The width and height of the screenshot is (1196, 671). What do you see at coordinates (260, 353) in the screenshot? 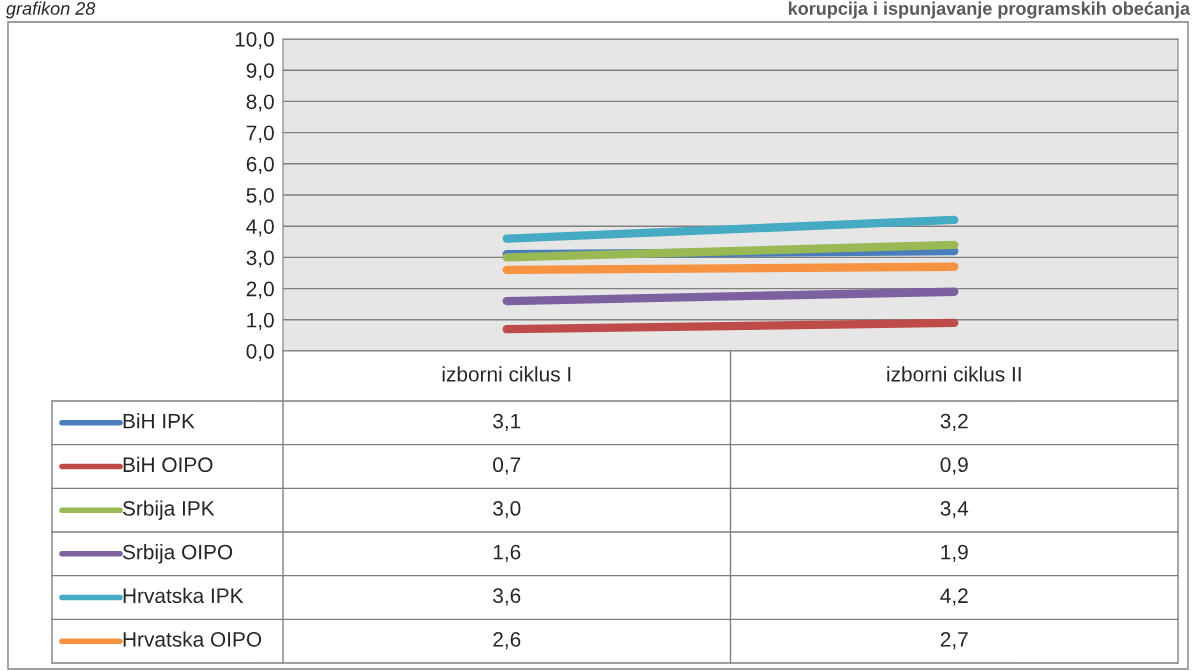
I see `y-tick-label: 0,0` at bounding box center [260, 353].